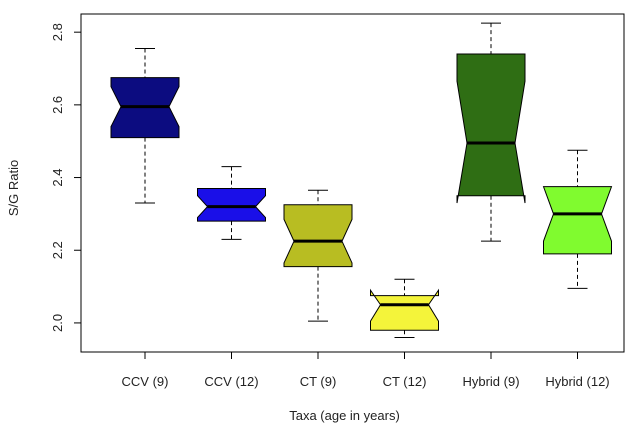 The image size is (627, 424). I want to click on x-tick-label: CCV (12), so click(231, 381).